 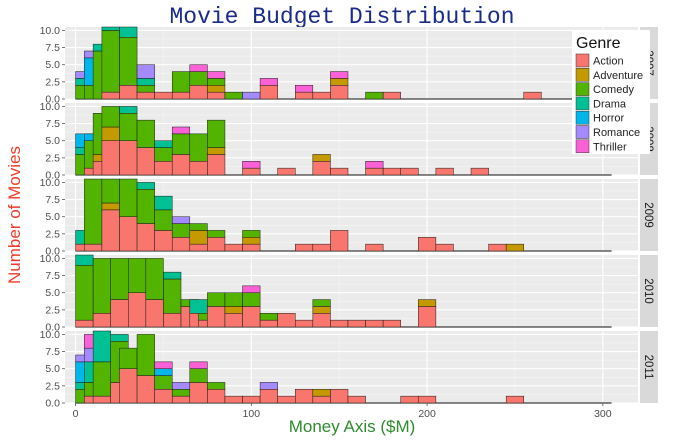 What do you see at coordinates (352, 426) in the screenshot?
I see `x-axis-label: Money Axis ($M)` at bounding box center [352, 426].